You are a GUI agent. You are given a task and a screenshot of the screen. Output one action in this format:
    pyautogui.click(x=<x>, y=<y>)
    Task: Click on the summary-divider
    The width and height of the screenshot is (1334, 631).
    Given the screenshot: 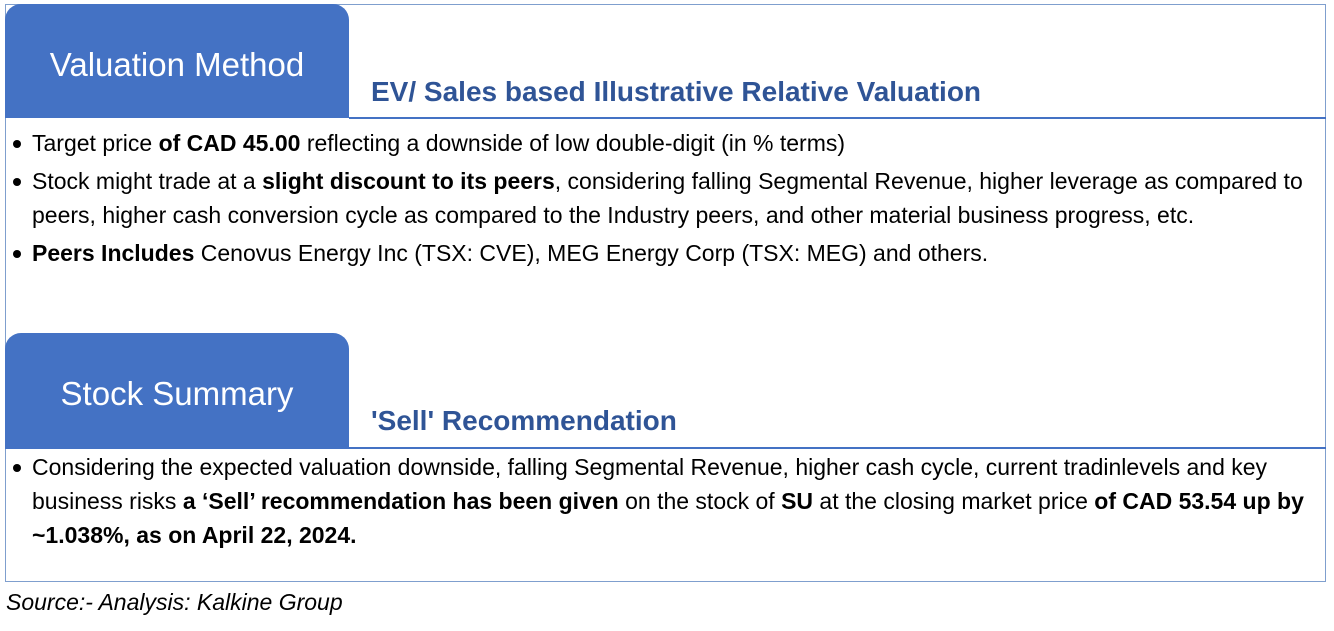 What is the action you would take?
    pyautogui.click(x=837, y=448)
    